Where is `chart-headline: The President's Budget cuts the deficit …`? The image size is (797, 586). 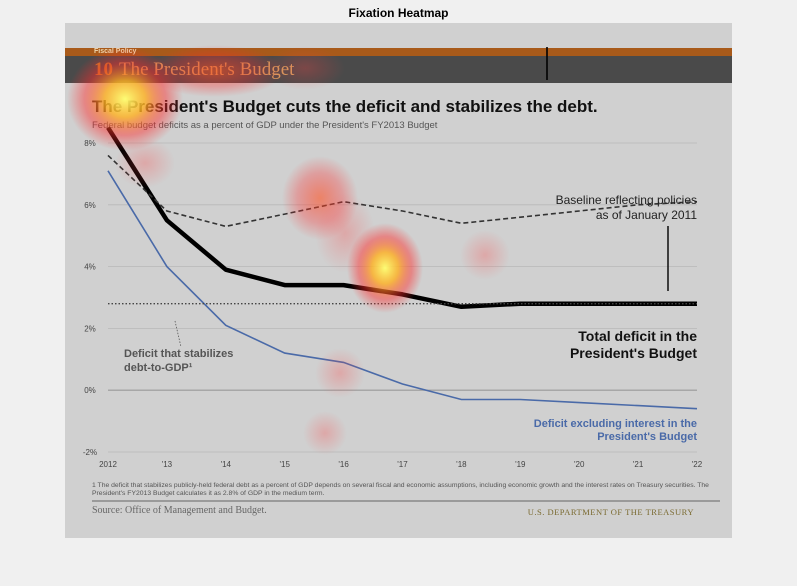 chart-headline: The President's Budget cuts the deficit … is located at coordinates (345, 106).